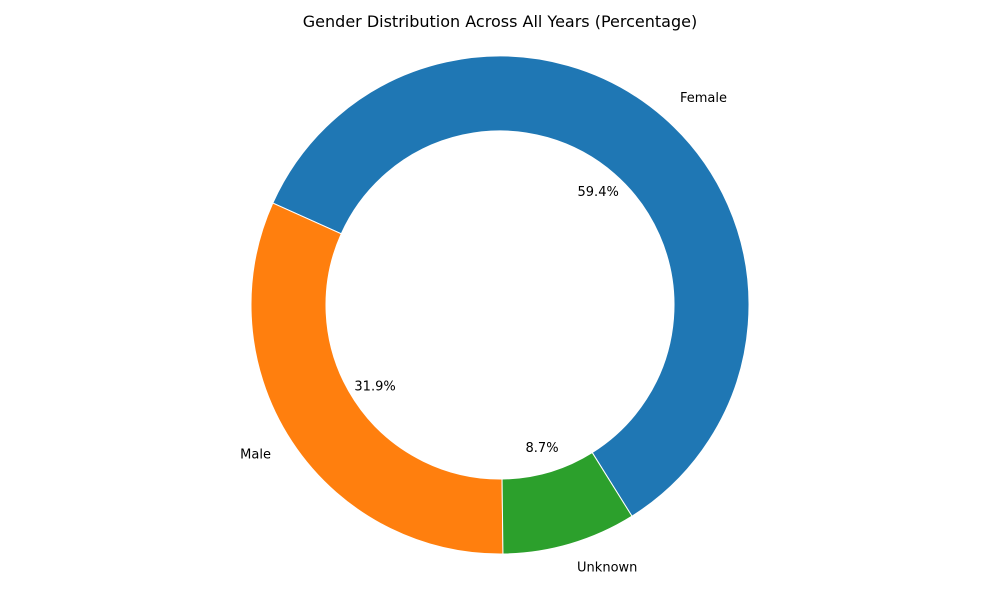  What do you see at coordinates (607, 567) in the screenshot?
I see `slice-label-unknown: Unknown` at bounding box center [607, 567].